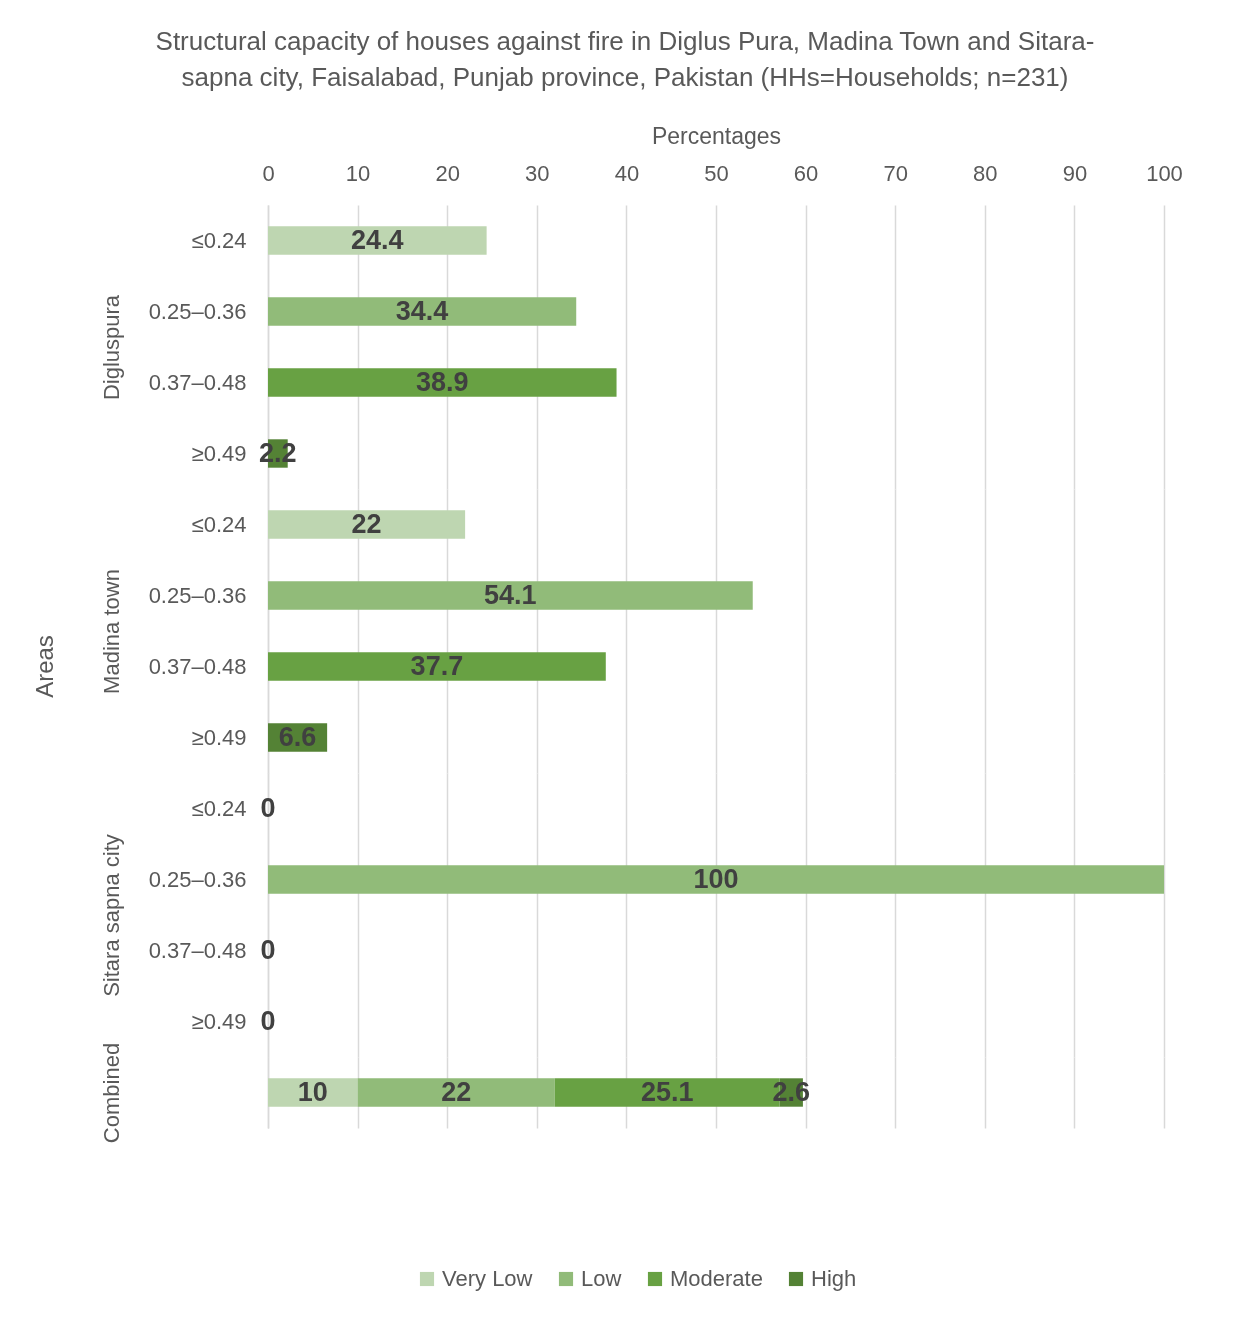  What do you see at coordinates (627, 173) in the screenshot?
I see `x-tick-label: 40` at bounding box center [627, 173].